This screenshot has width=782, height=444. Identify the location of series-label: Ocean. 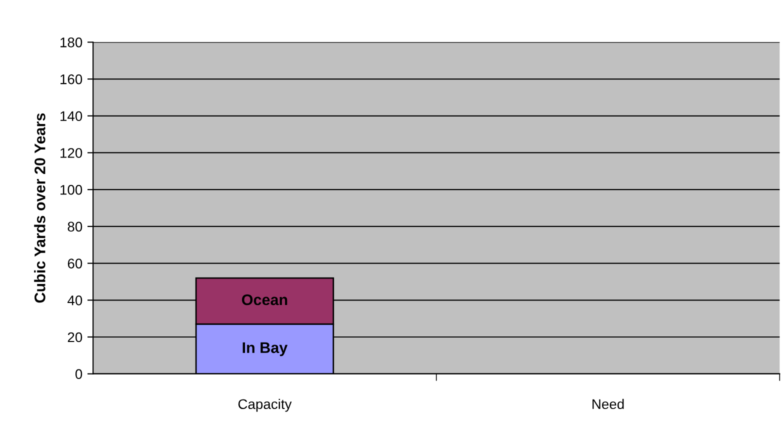
(265, 300).